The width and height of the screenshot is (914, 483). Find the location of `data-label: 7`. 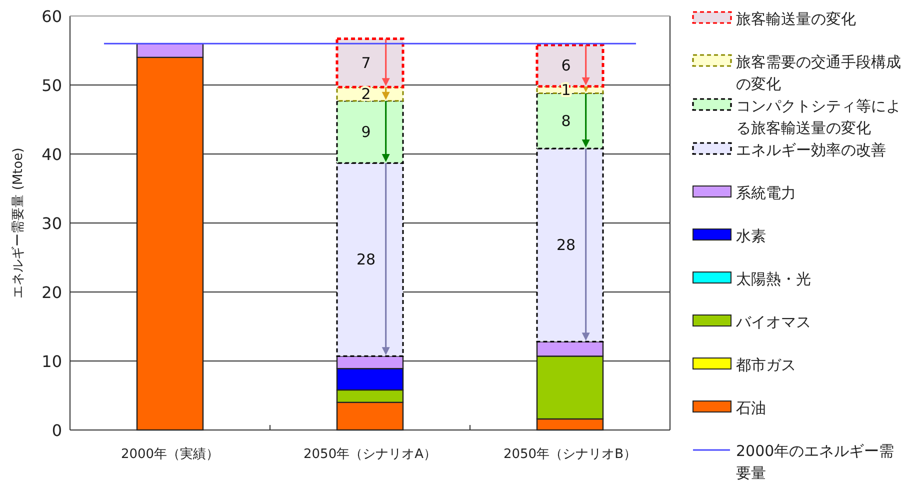

data-label: 7 is located at coordinates (366, 63).